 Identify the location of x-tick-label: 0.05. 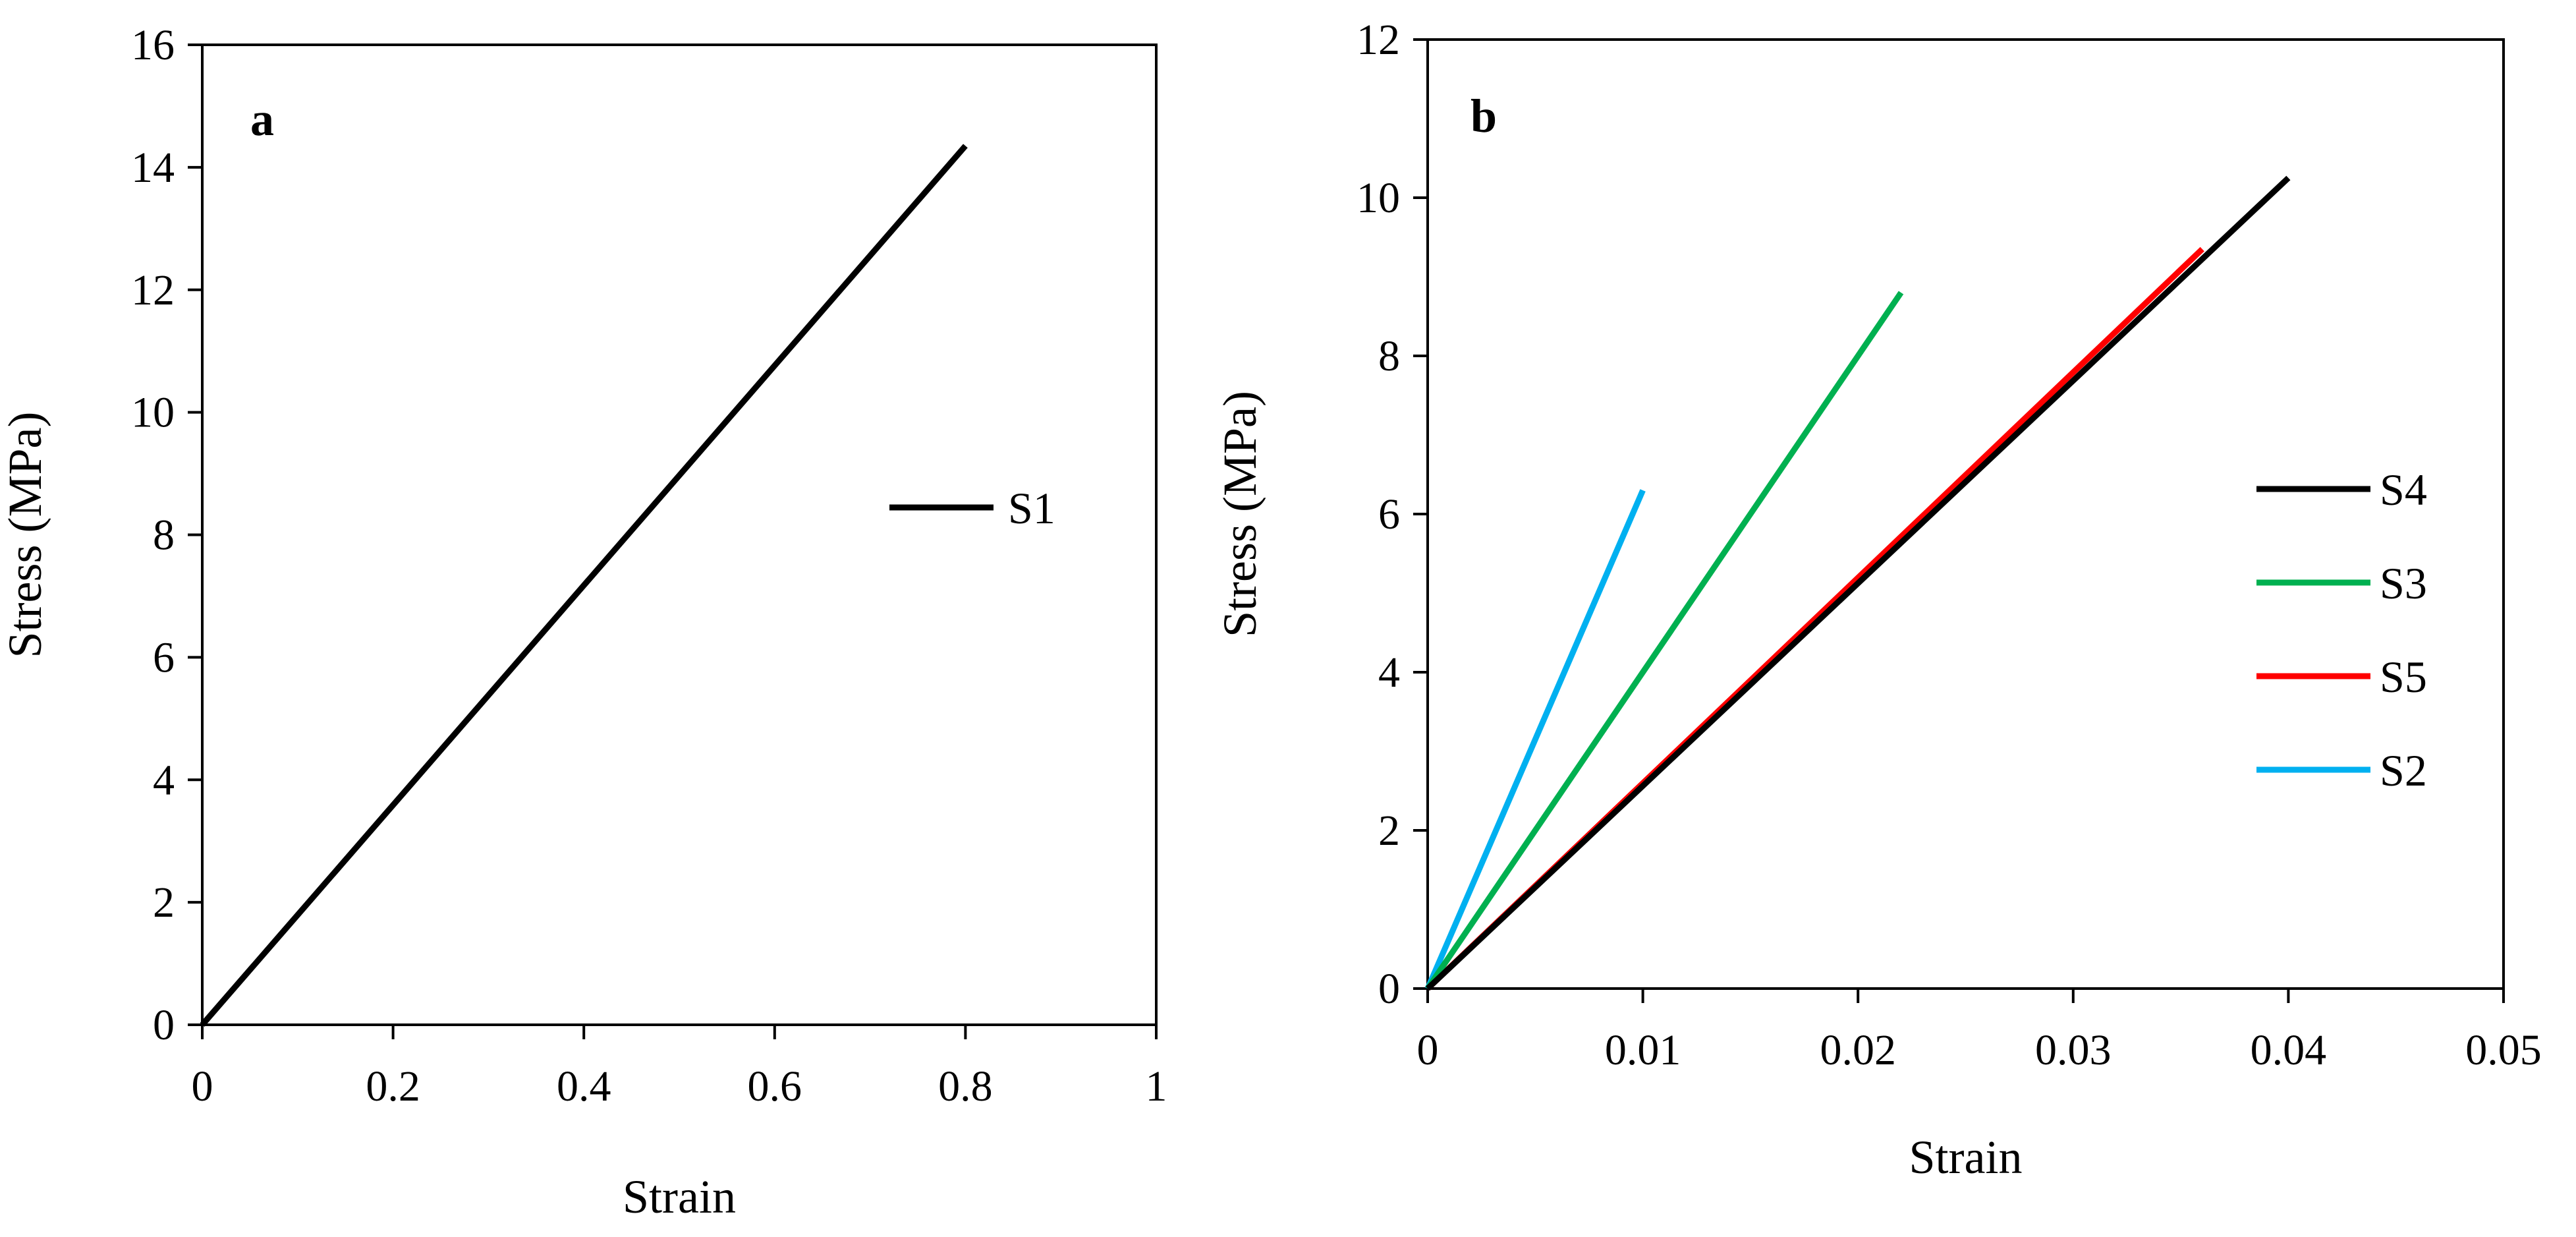
(2503, 1050).